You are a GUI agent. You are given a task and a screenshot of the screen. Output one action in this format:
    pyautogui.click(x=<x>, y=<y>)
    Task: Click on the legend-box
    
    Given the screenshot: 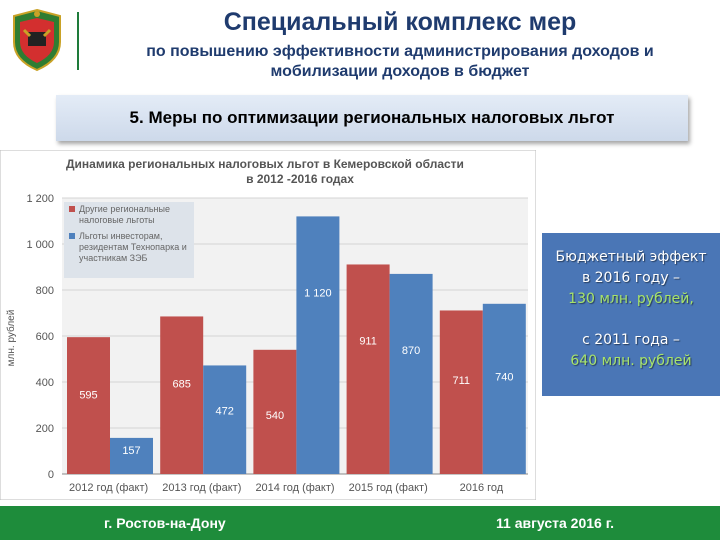 What is the action you would take?
    pyautogui.click(x=129, y=240)
    